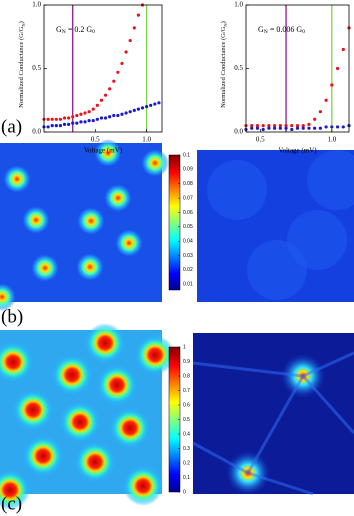 This screenshot has height=516, width=354. What do you see at coordinates (188, 170) in the screenshot?
I see `colorbar-tick-label: 0.09` at bounding box center [188, 170].